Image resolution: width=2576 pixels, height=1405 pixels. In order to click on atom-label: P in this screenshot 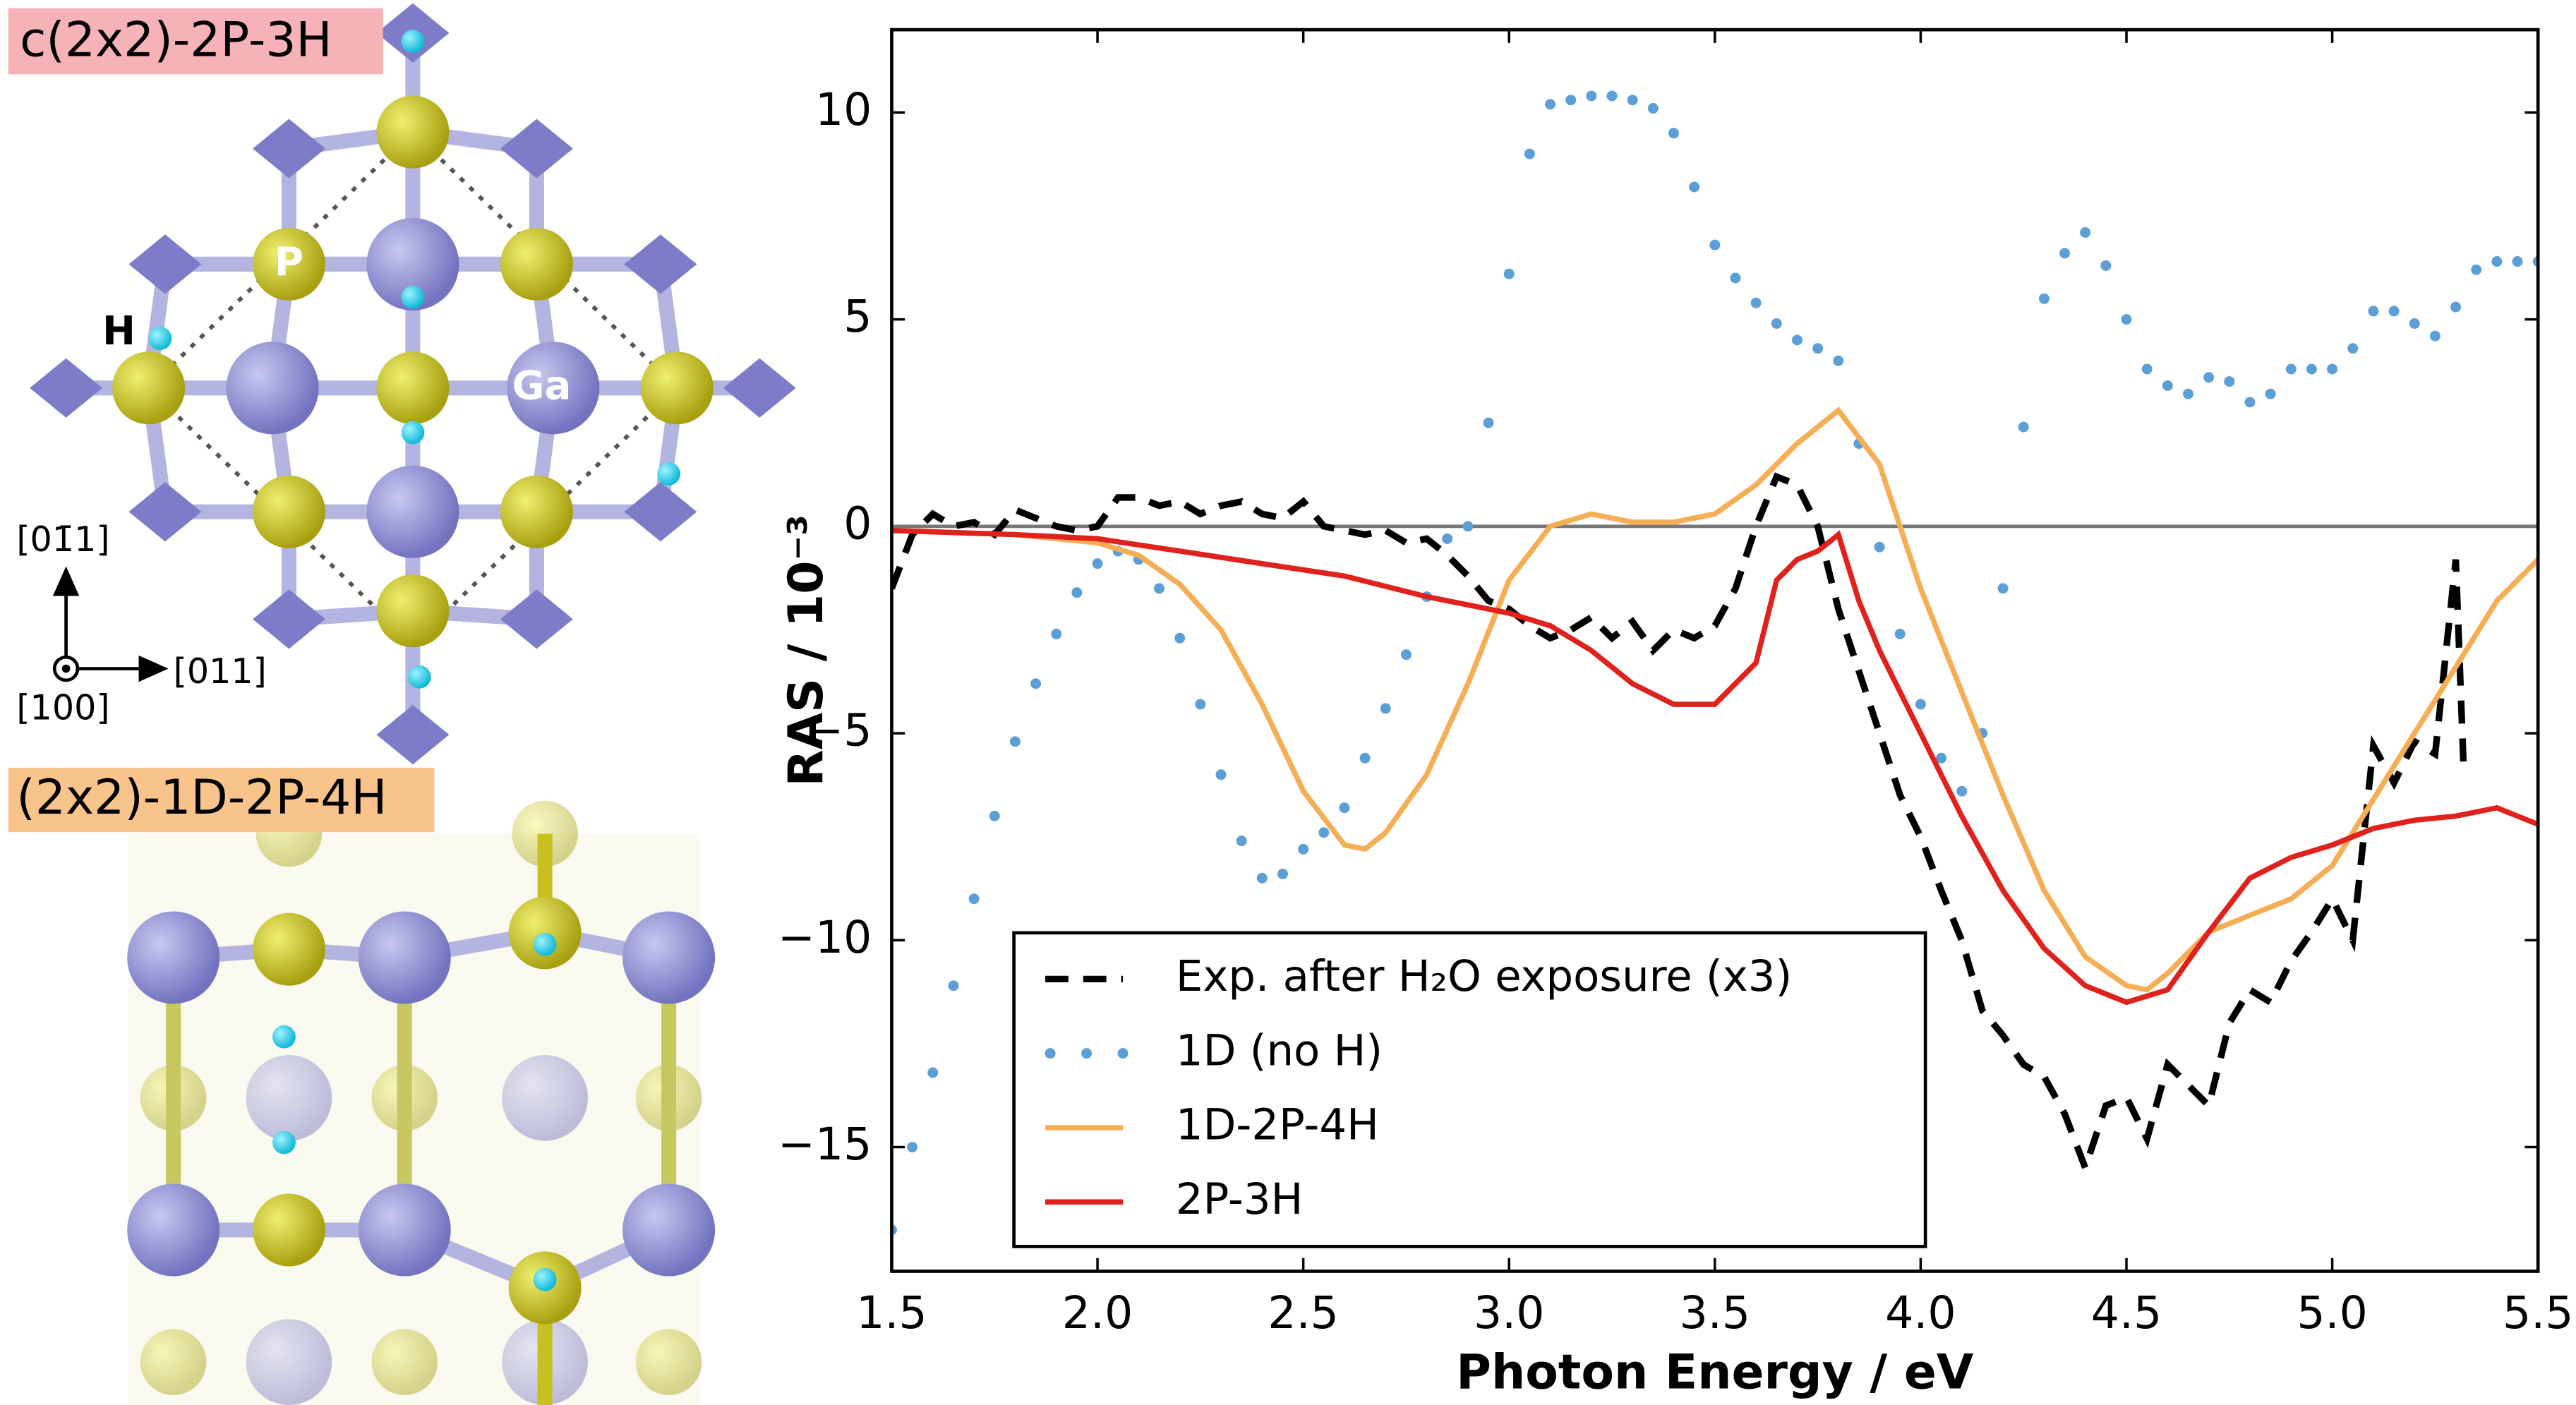, I will do `click(289, 262)`.